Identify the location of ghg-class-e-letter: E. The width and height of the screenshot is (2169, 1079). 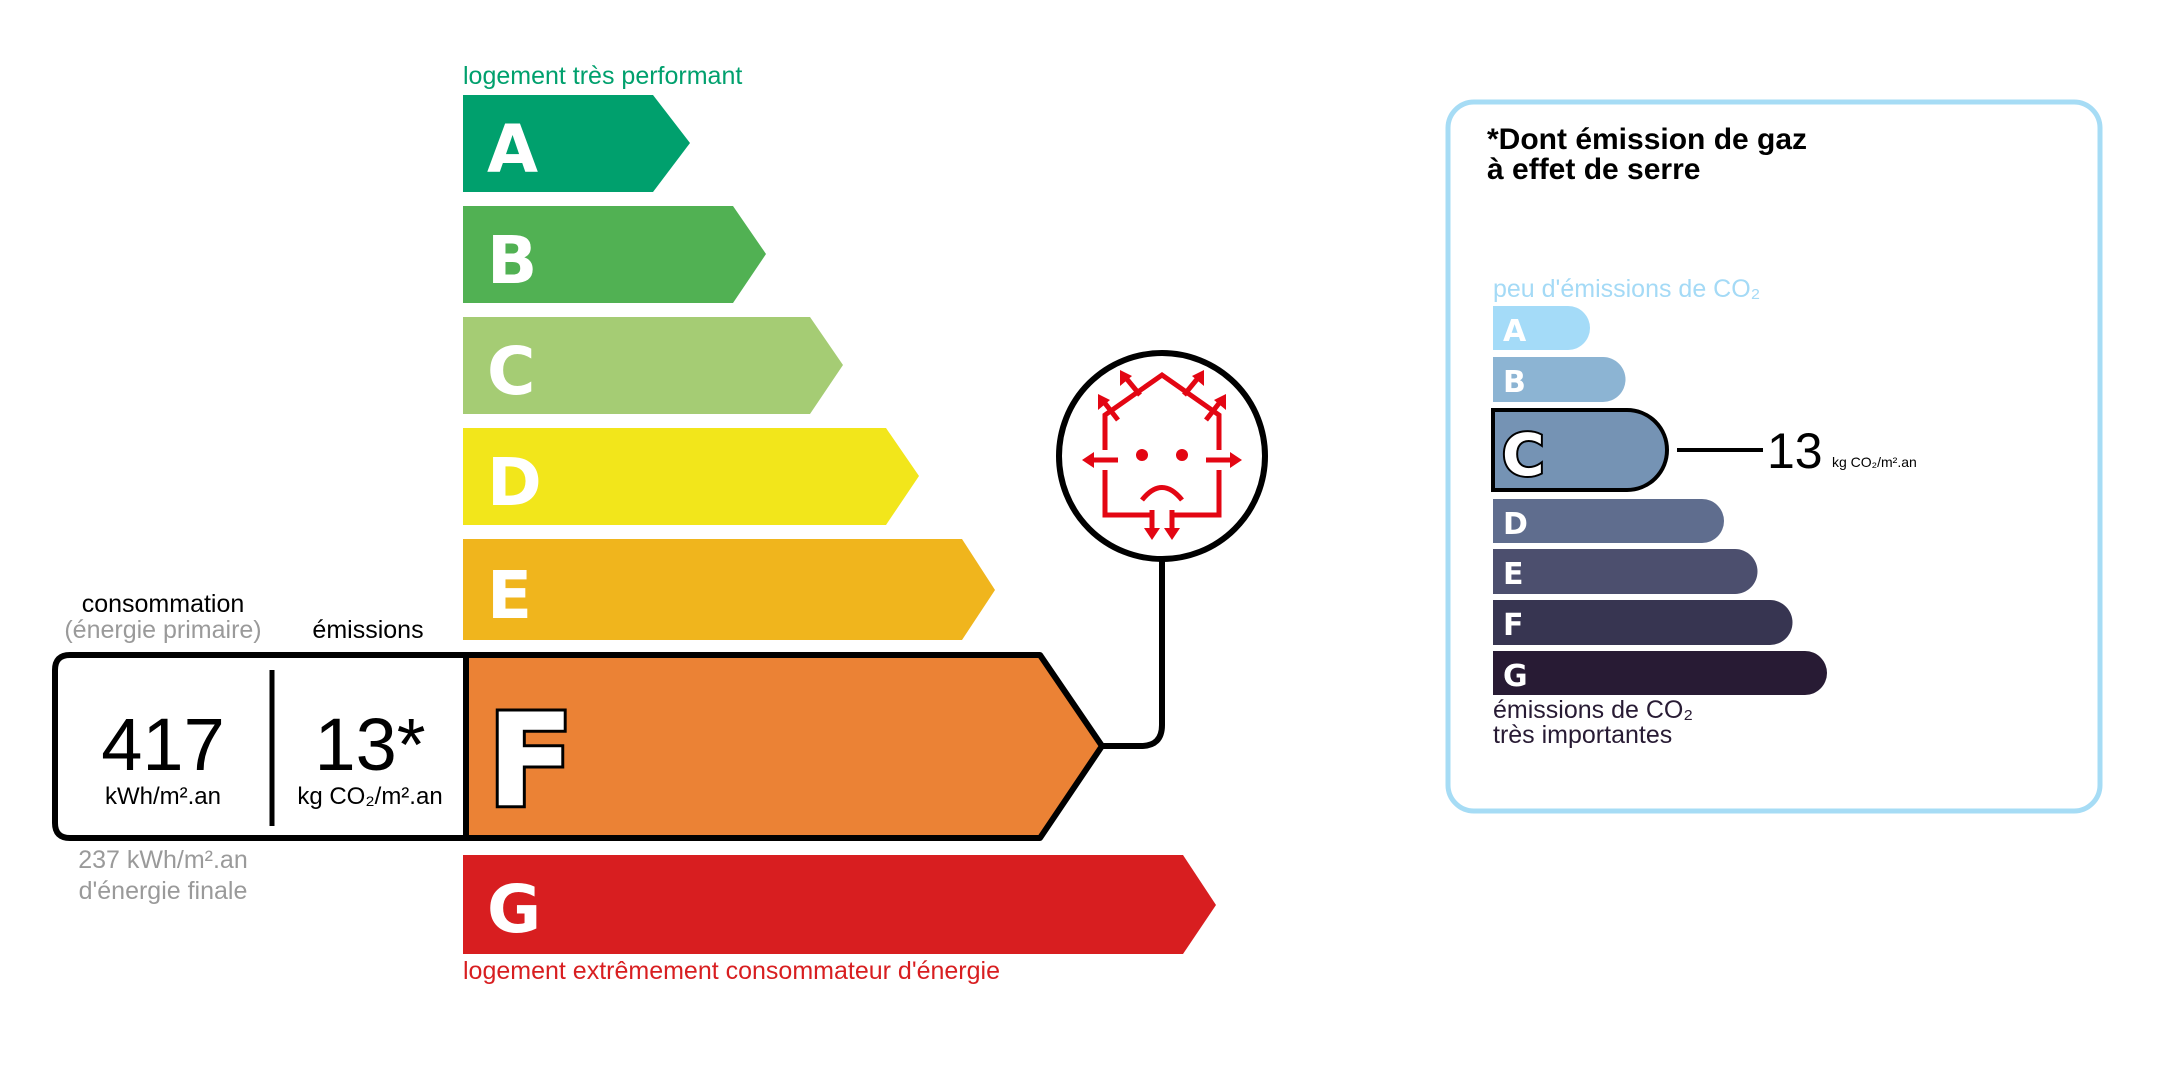
(1513, 574).